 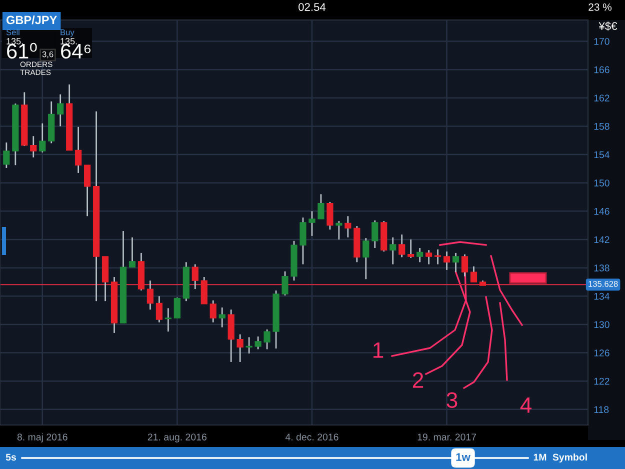 What do you see at coordinates (603, 283) in the screenshot?
I see `ref-line-label: 135.628` at bounding box center [603, 283].